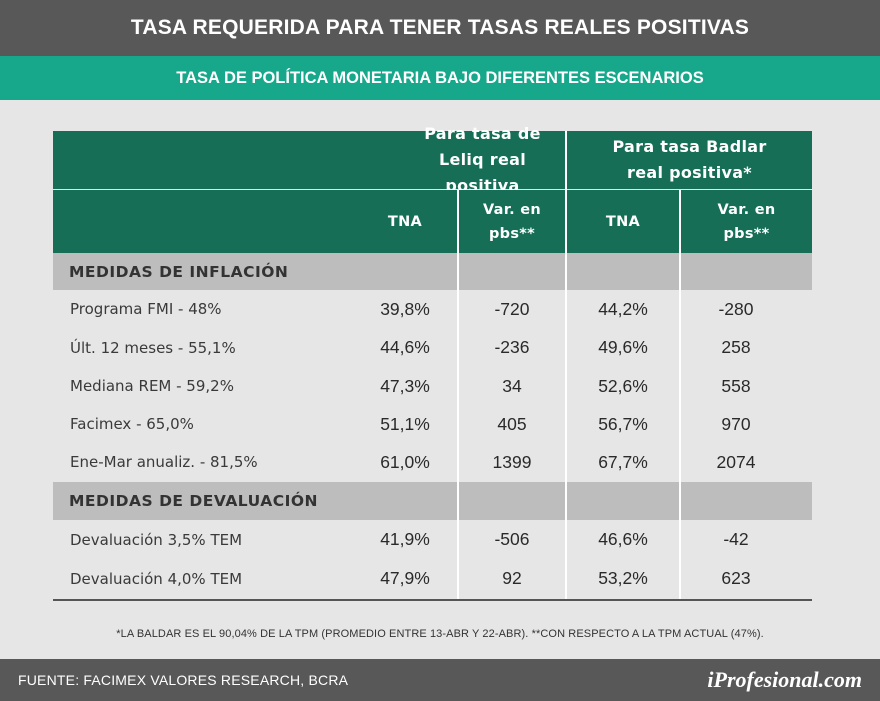 Image resolution: width=880 pixels, height=701 pixels. What do you see at coordinates (512, 347) in the screenshot?
I see `cell-var-leliq: -236` at bounding box center [512, 347].